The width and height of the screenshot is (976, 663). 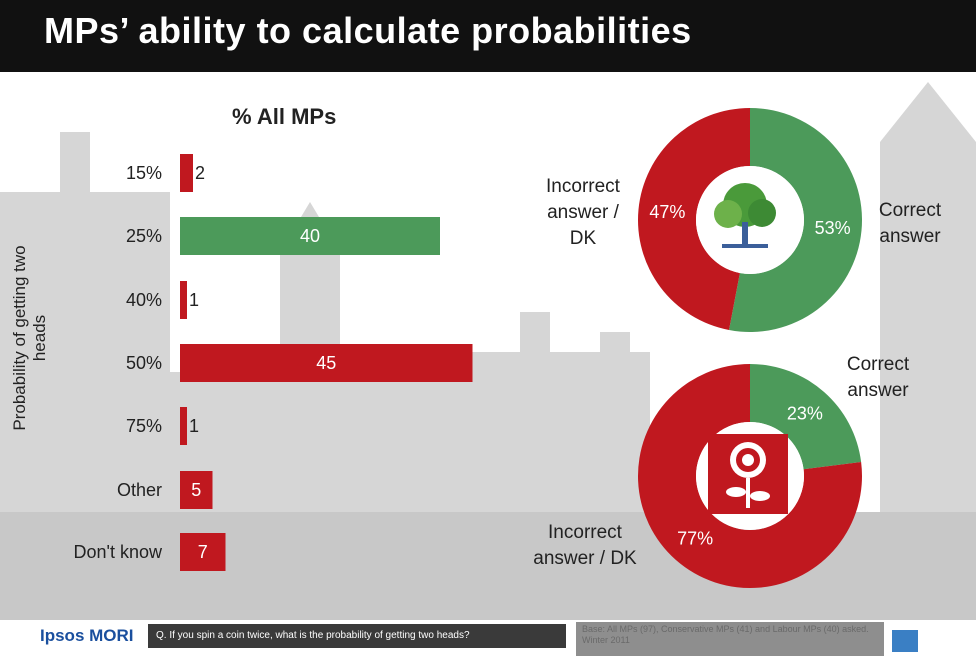 I want to click on slice-percent-label: 23%, so click(x=805, y=414).